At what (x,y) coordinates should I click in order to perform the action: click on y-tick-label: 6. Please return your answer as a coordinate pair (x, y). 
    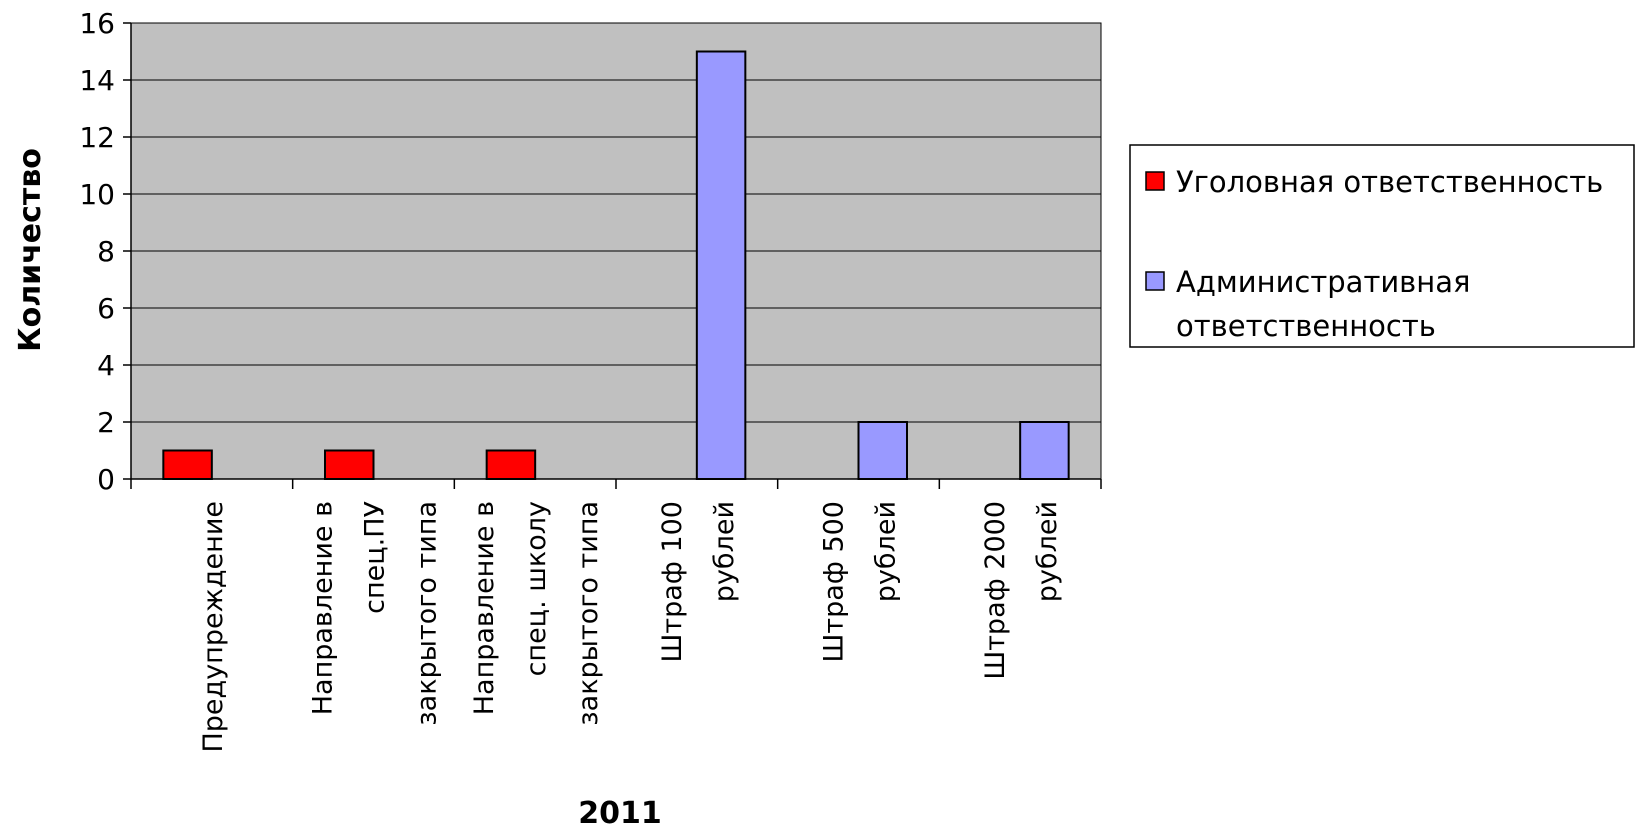
    Looking at the image, I should click on (106, 308).